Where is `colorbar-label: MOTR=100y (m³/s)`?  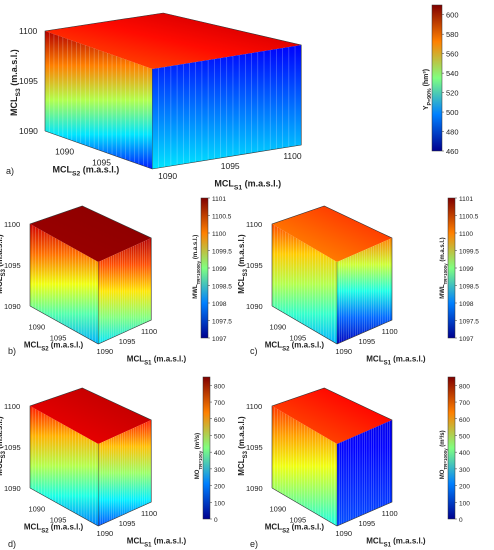 colorbar-label: MOTR=100y (m³/s) is located at coordinates (198, 456).